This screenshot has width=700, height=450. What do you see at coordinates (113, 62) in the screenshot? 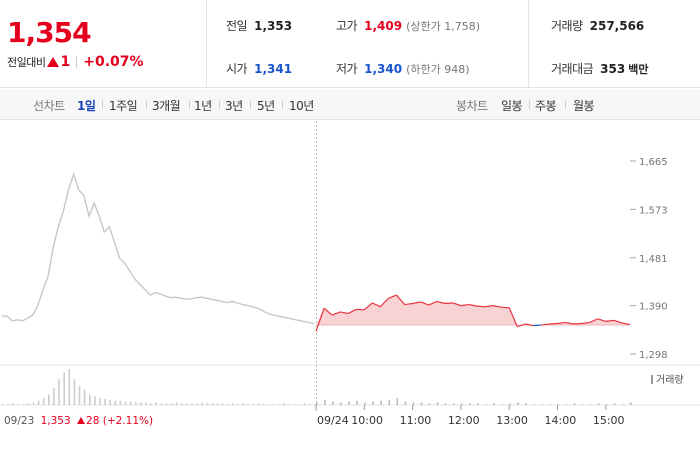
I see `change-rate: +0.07%` at bounding box center [113, 62].